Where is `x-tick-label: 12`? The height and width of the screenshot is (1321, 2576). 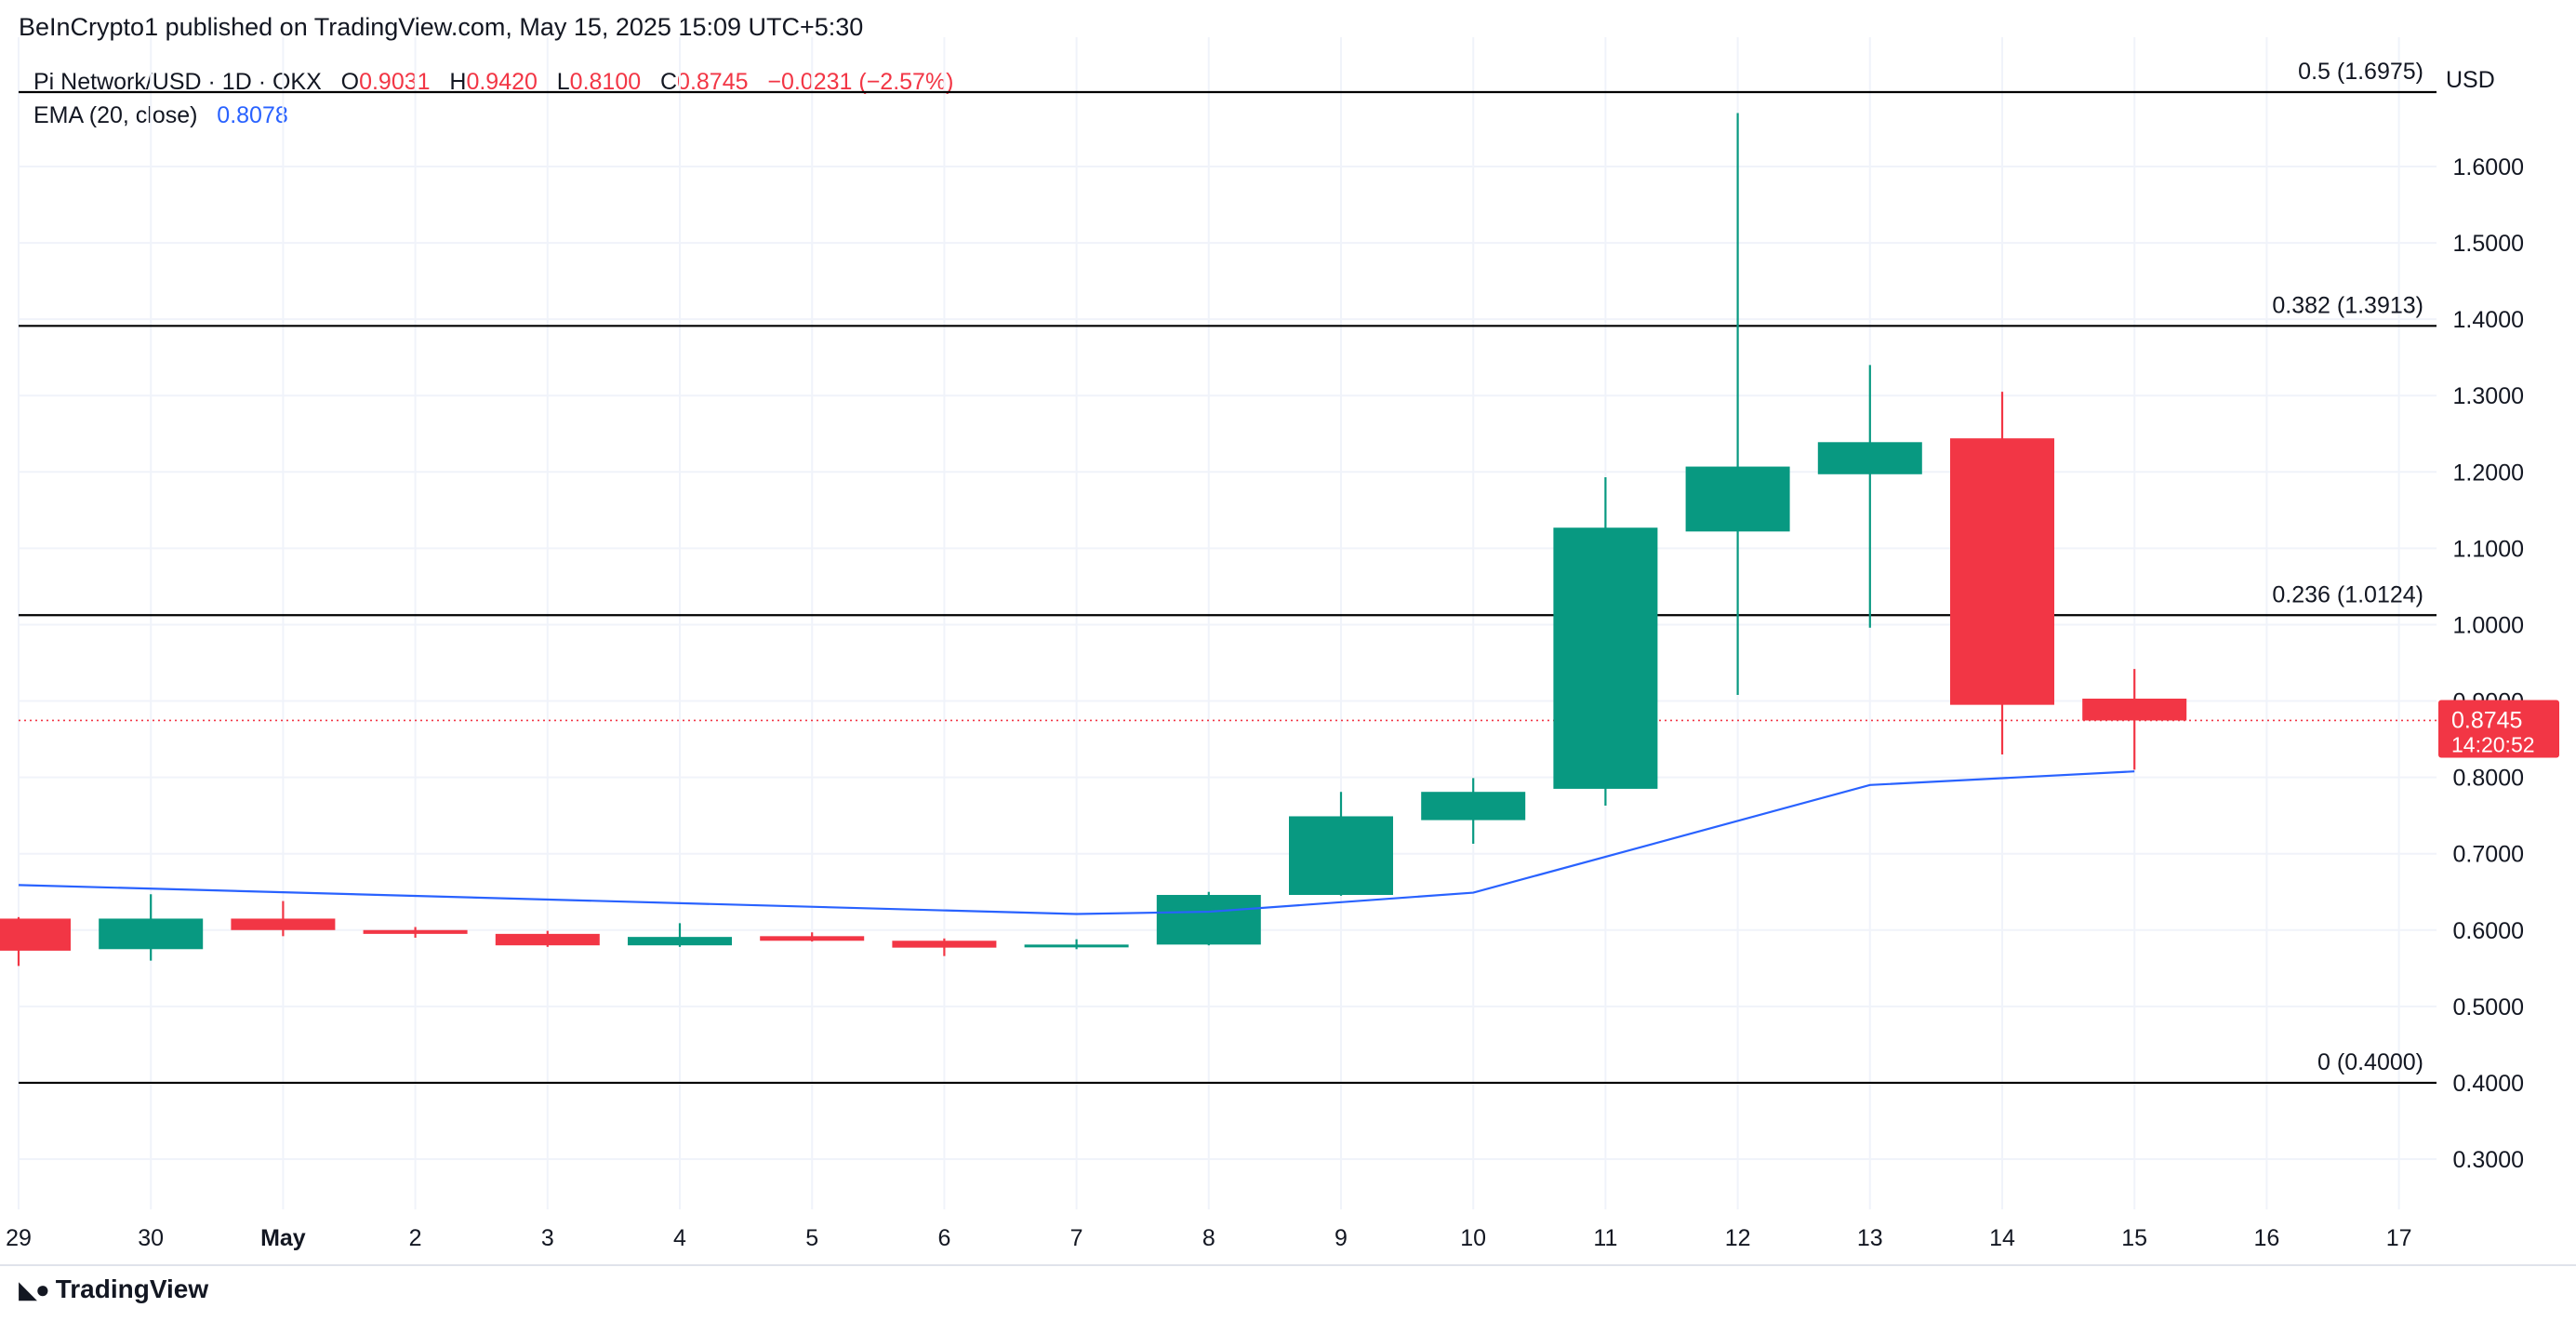
x-tick-label: 12 is located at coordinates (1738, 1238).